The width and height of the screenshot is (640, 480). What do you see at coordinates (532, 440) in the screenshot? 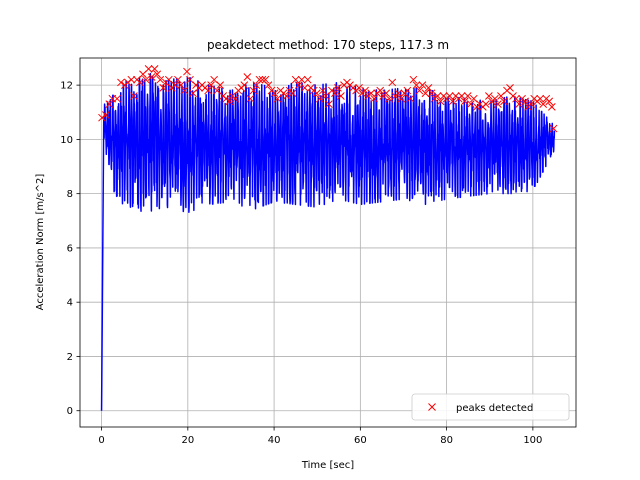
I see `x-tick-label-100: 100` at bounding box center [532, 440].